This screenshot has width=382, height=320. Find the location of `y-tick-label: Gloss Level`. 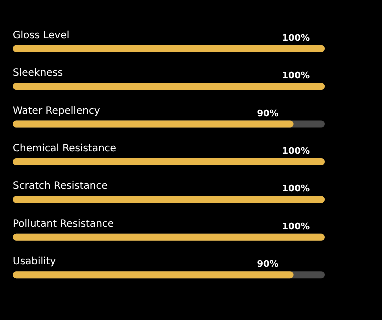

y-tick-label: Gloss Level is located at coordinates (41, 36).